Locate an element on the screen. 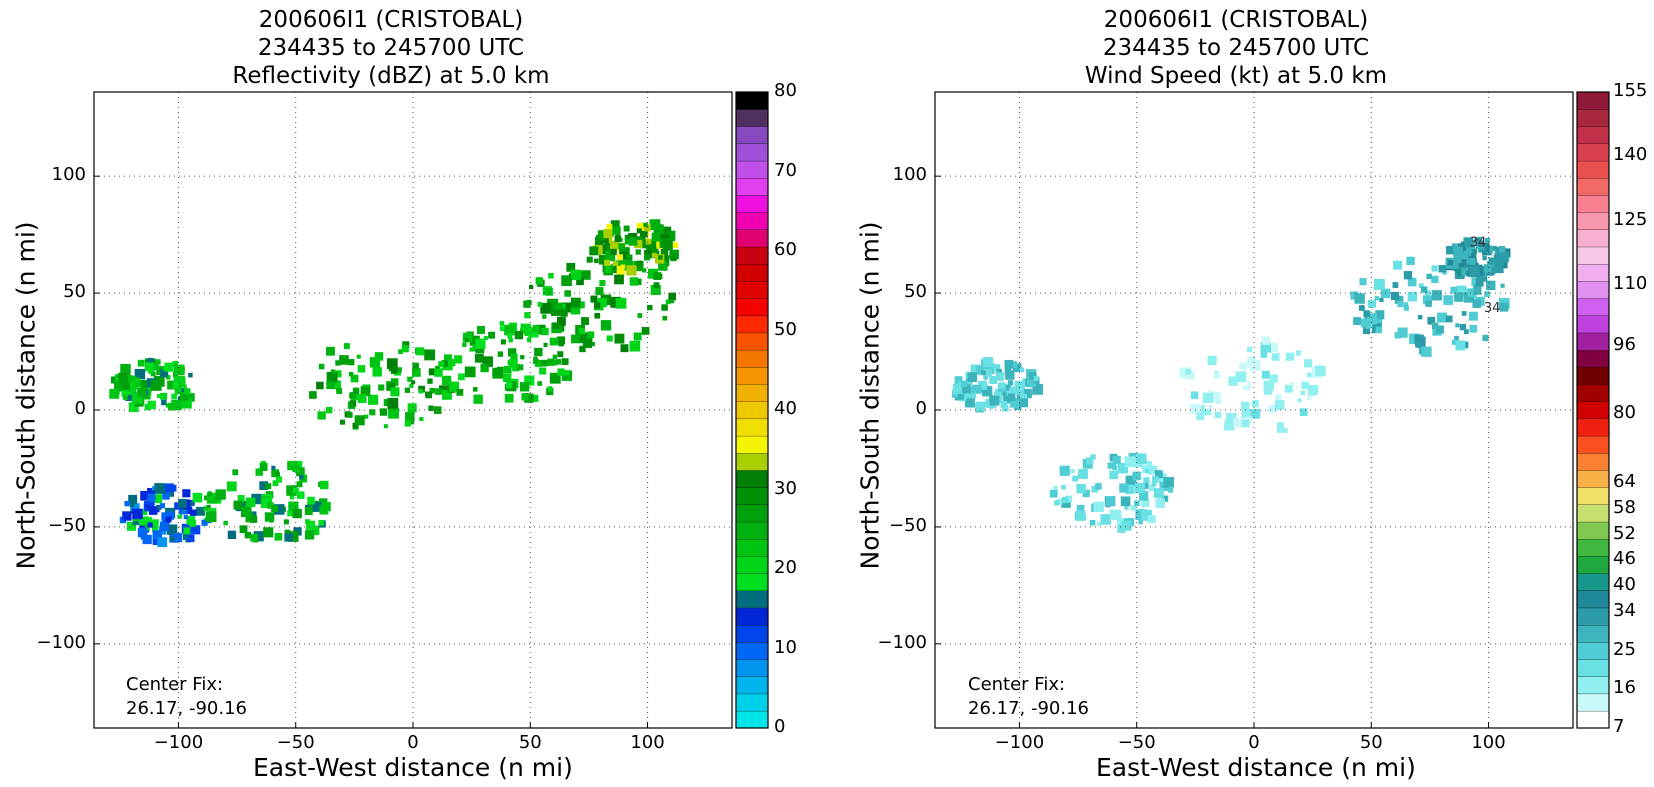 This screenshot has width=1654, height=787. right-ytick-label: −100 is located at coordinates (902, 642).